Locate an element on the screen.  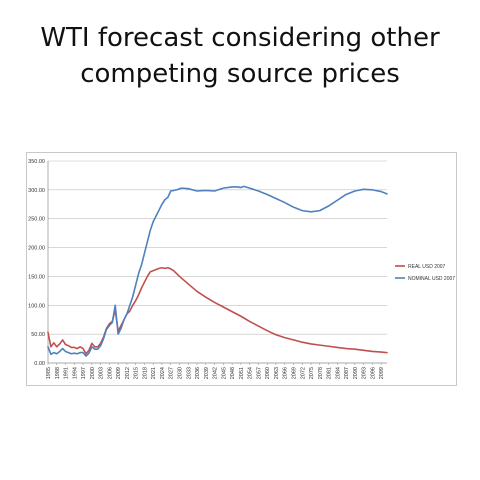
x-tick-label: 2033 is located at coordinates (189, 373).